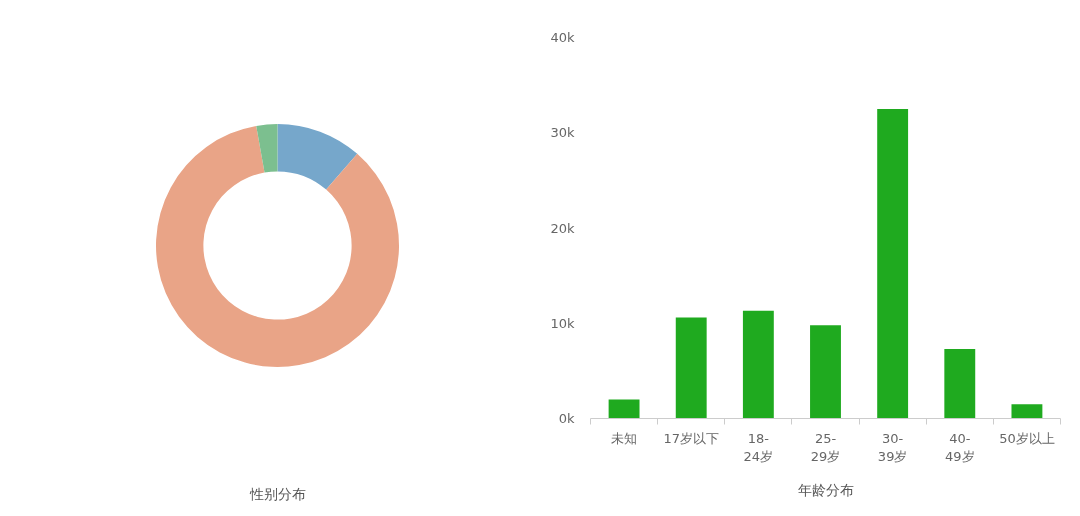 This screenshot has height=516, width=1080. I want to click on text: 年龄分布, so click(825, 490).